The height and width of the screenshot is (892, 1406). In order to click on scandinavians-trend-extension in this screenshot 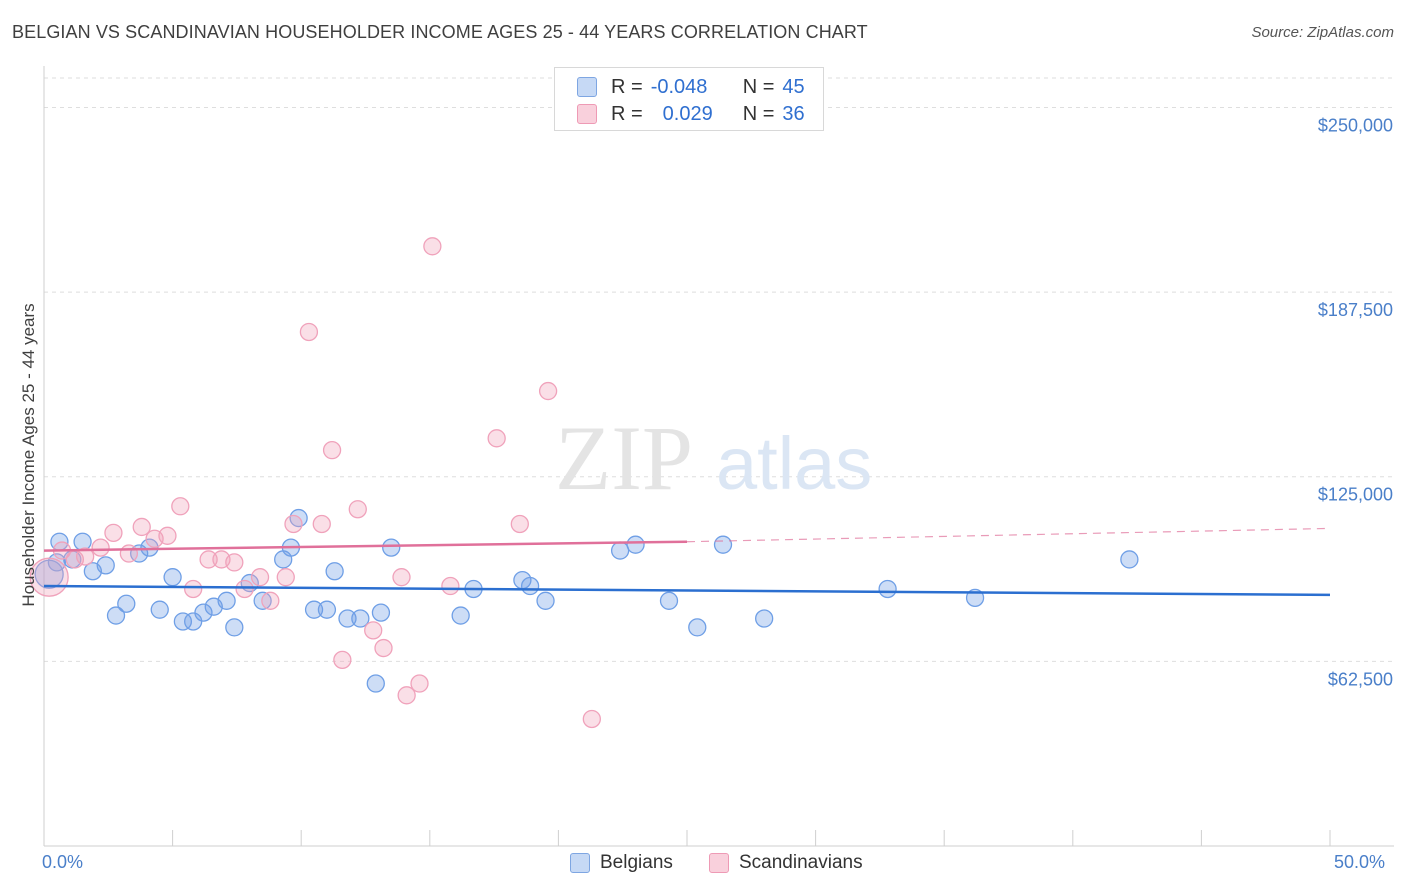, I will do `click(1008, 535)`.